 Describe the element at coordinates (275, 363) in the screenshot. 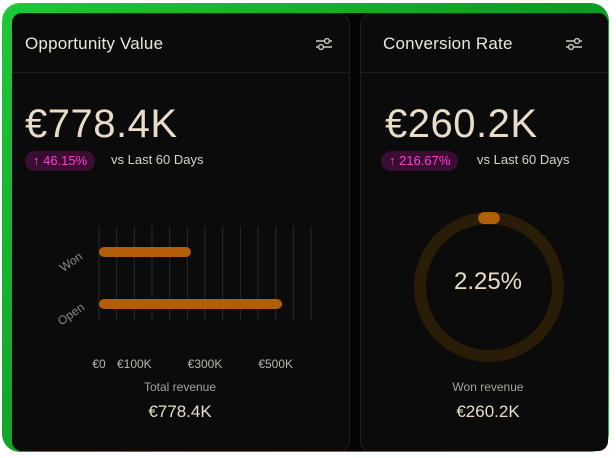

I see `x-tick-label: €500K` at that location.